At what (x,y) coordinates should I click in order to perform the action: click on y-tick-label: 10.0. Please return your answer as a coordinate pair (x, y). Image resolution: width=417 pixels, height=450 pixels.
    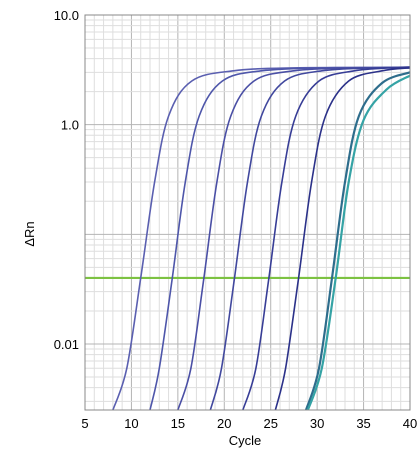
    Looking at the image, I should click on (66, 15).